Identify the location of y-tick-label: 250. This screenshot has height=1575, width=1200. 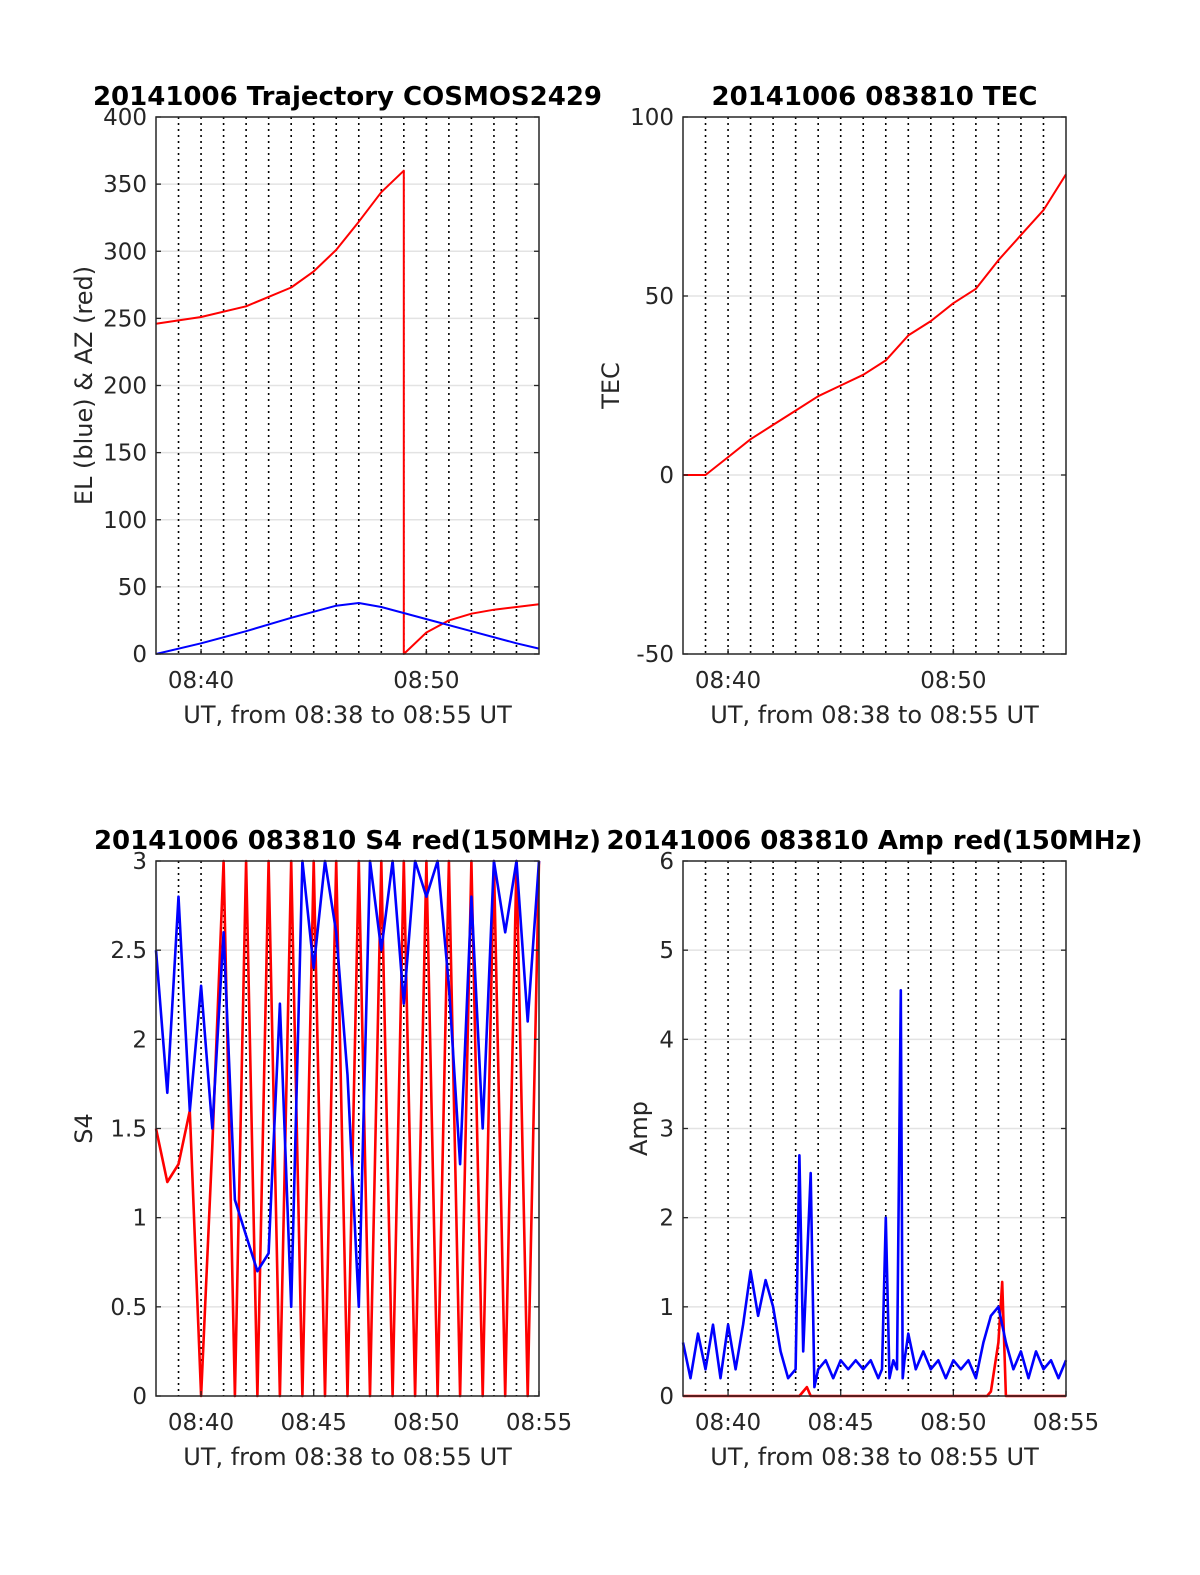
(125, 319).